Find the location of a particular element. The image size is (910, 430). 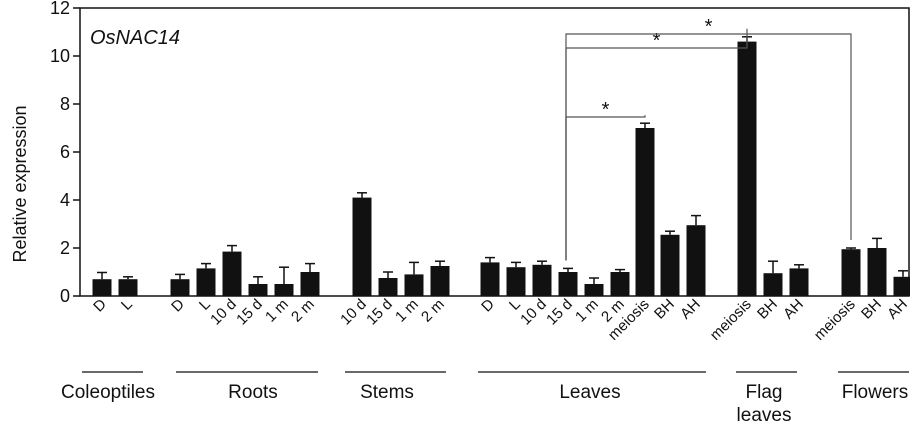

y-tick-label: 10 is located at coordinates (60, 56).